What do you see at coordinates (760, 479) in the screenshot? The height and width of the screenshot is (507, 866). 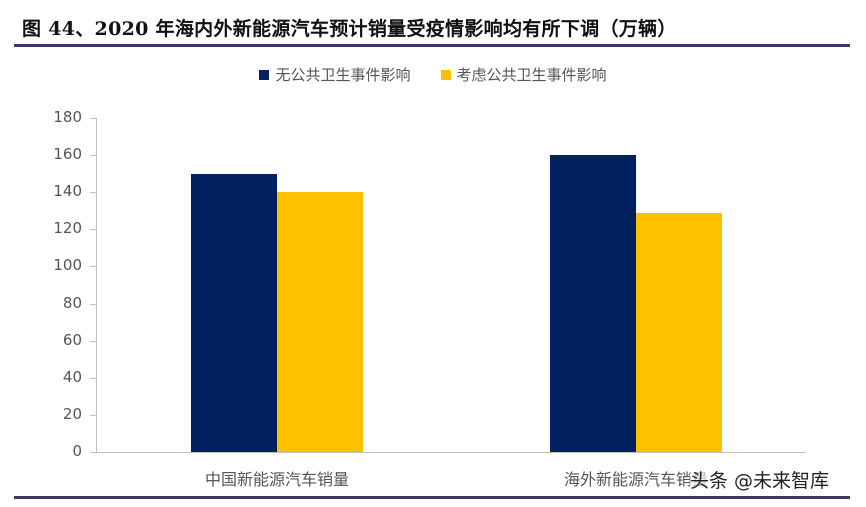 I see `watermark: 头条 @未来智库` at bounding box center [760, 479].